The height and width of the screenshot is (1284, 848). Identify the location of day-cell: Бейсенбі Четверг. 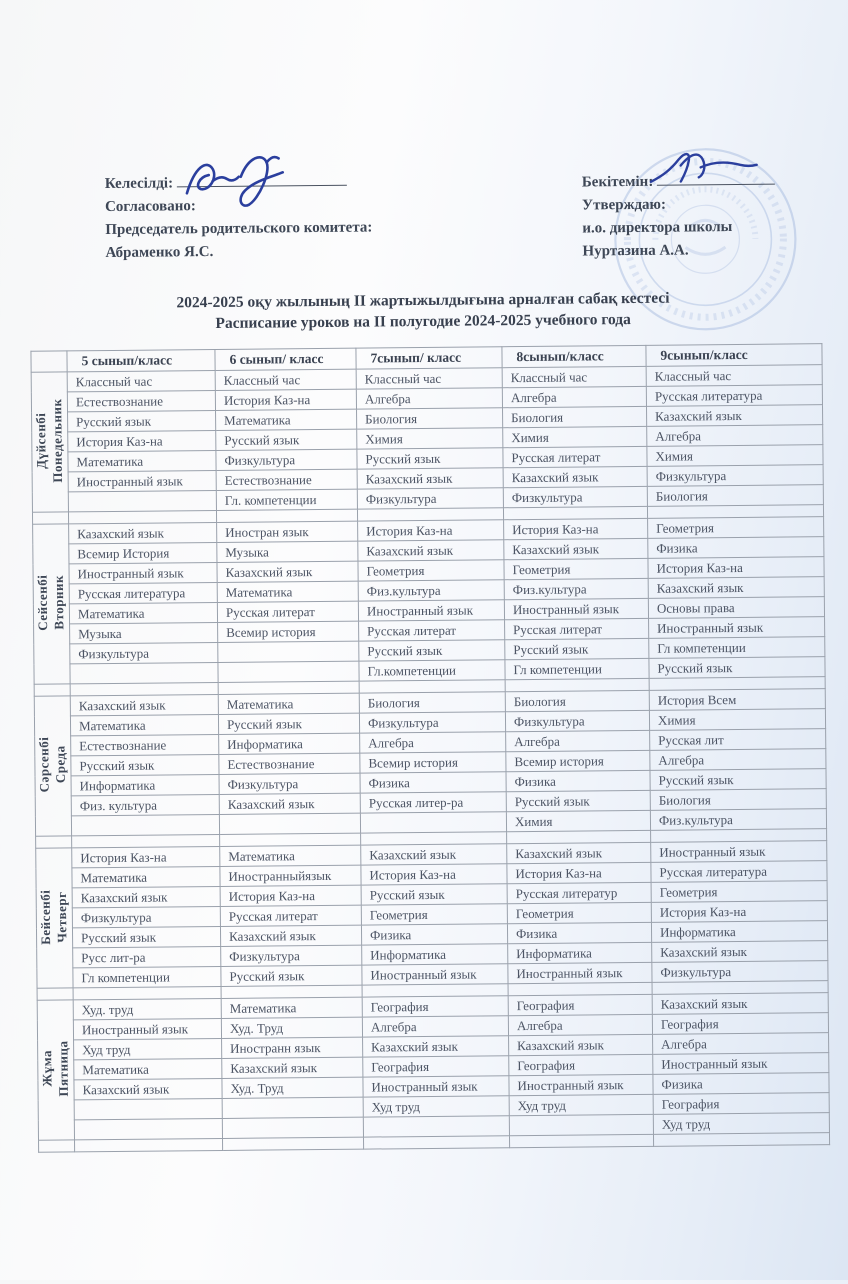
(54, 918).